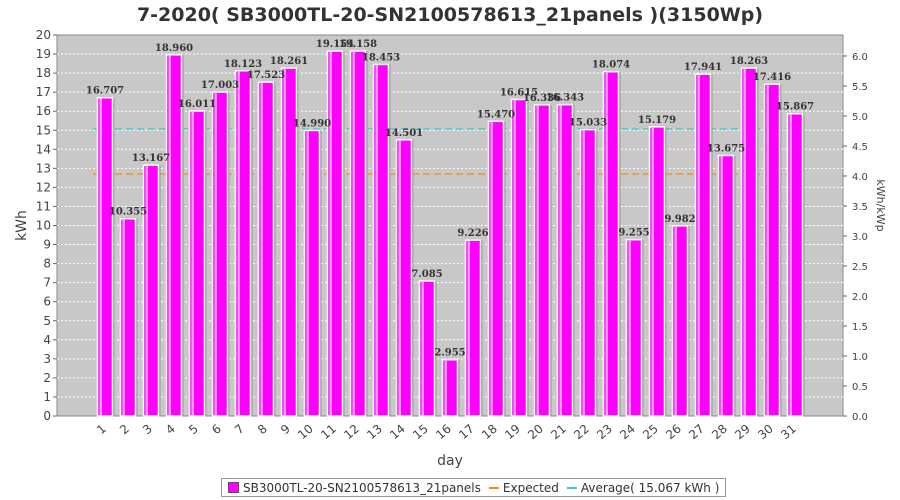 This screenshot has width=900, height=500. What do you see at coordinates (795, 107) in the screenshot?
I see `bar-value-label: 15.867` at bounding box center [795, 107].